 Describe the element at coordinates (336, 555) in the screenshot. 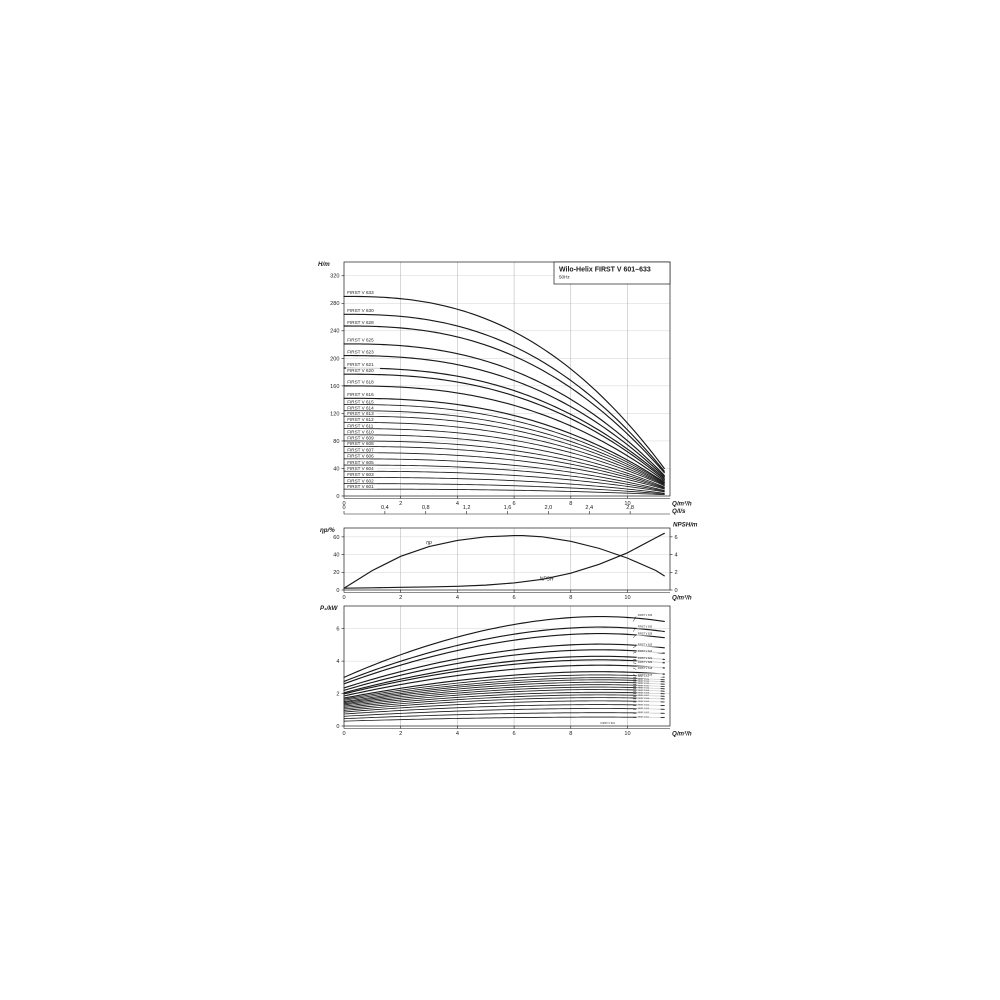

I see `eff-y-tick: 40` at that location.